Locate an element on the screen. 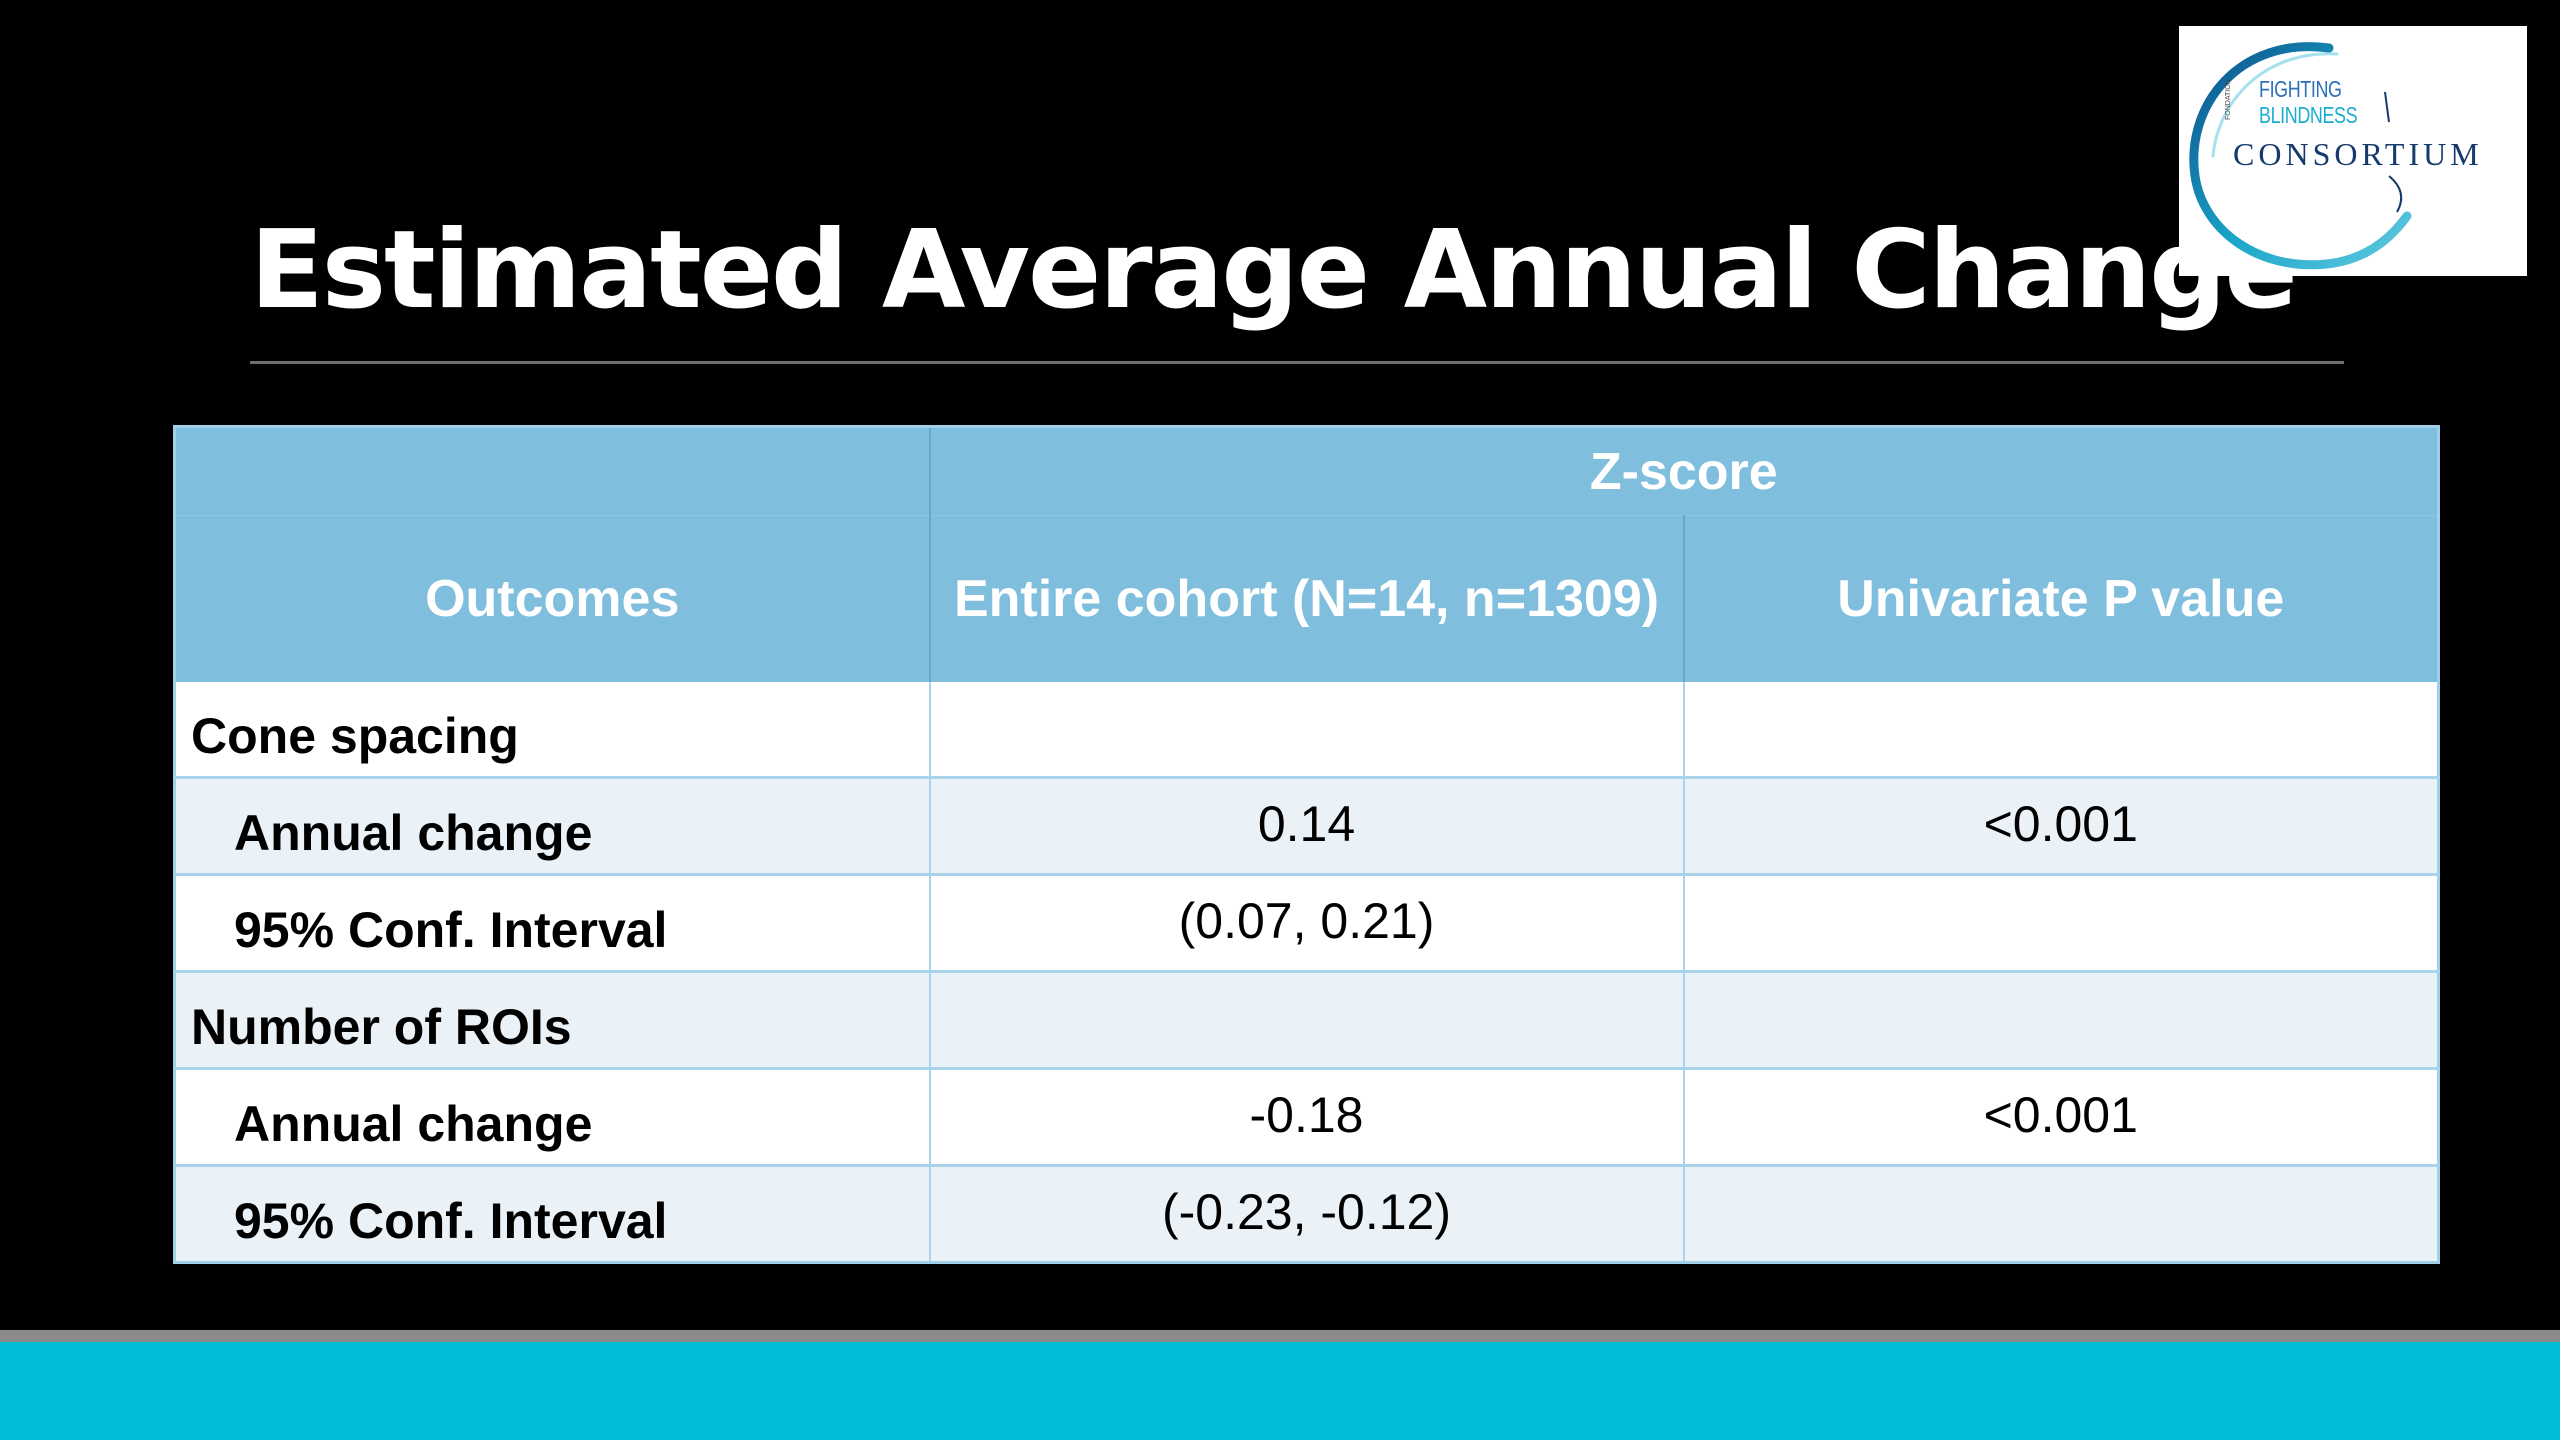 This screenshot has height=1440, width=2560. footer-gray-band is located at coordinates (1280, 1336).